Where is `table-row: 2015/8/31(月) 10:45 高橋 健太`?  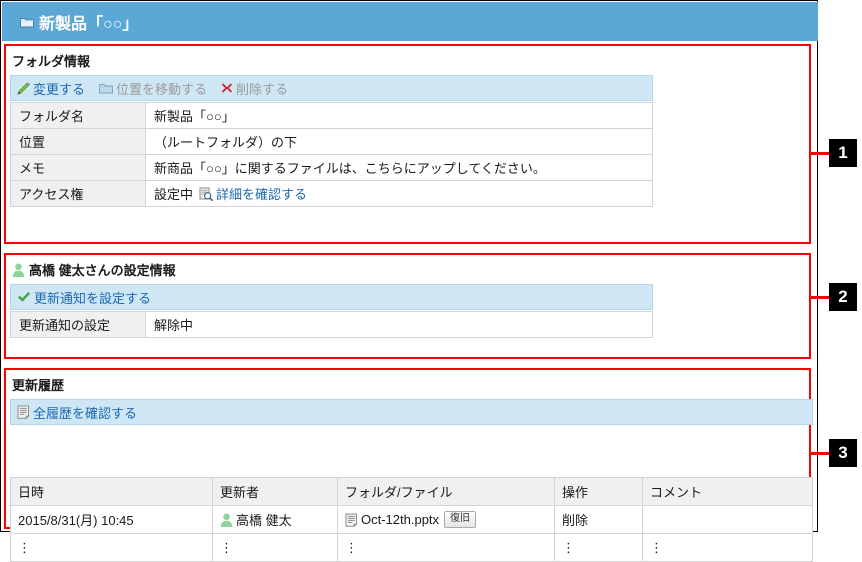
table-row: 2015/8/31(月) 10:45 高橋 健太 is located at coordinates (411, 519).